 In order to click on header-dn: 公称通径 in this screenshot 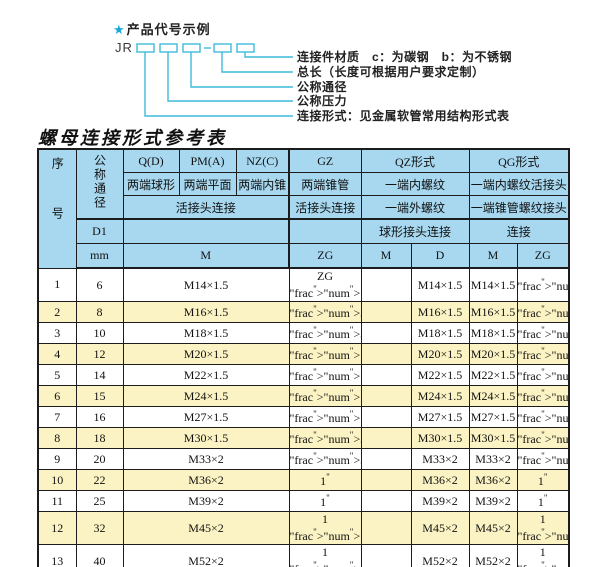, I will do `click(99, 184)`.